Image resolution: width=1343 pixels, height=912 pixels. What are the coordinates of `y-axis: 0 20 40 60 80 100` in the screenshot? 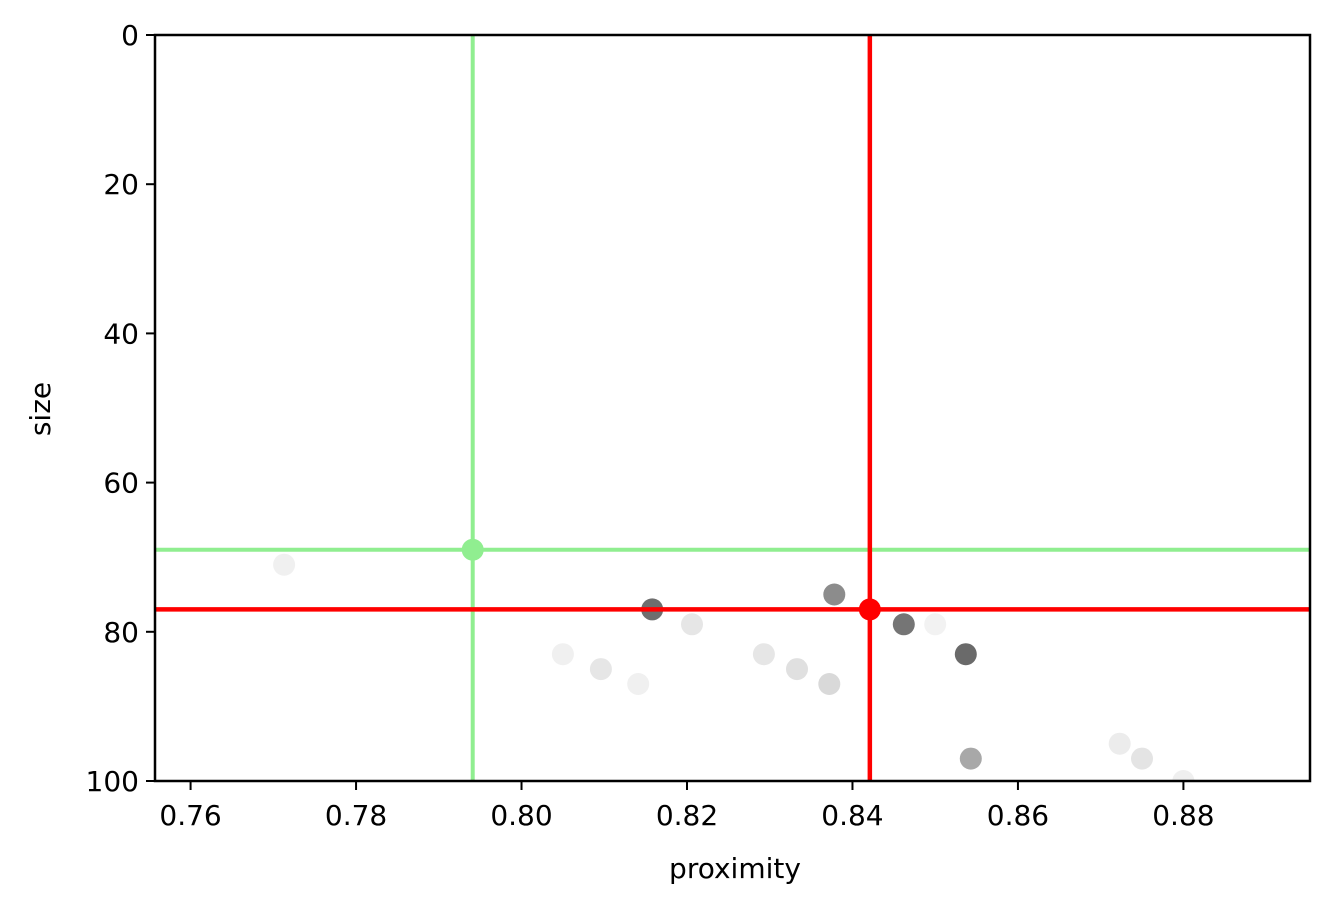 It's located at (120, 408).